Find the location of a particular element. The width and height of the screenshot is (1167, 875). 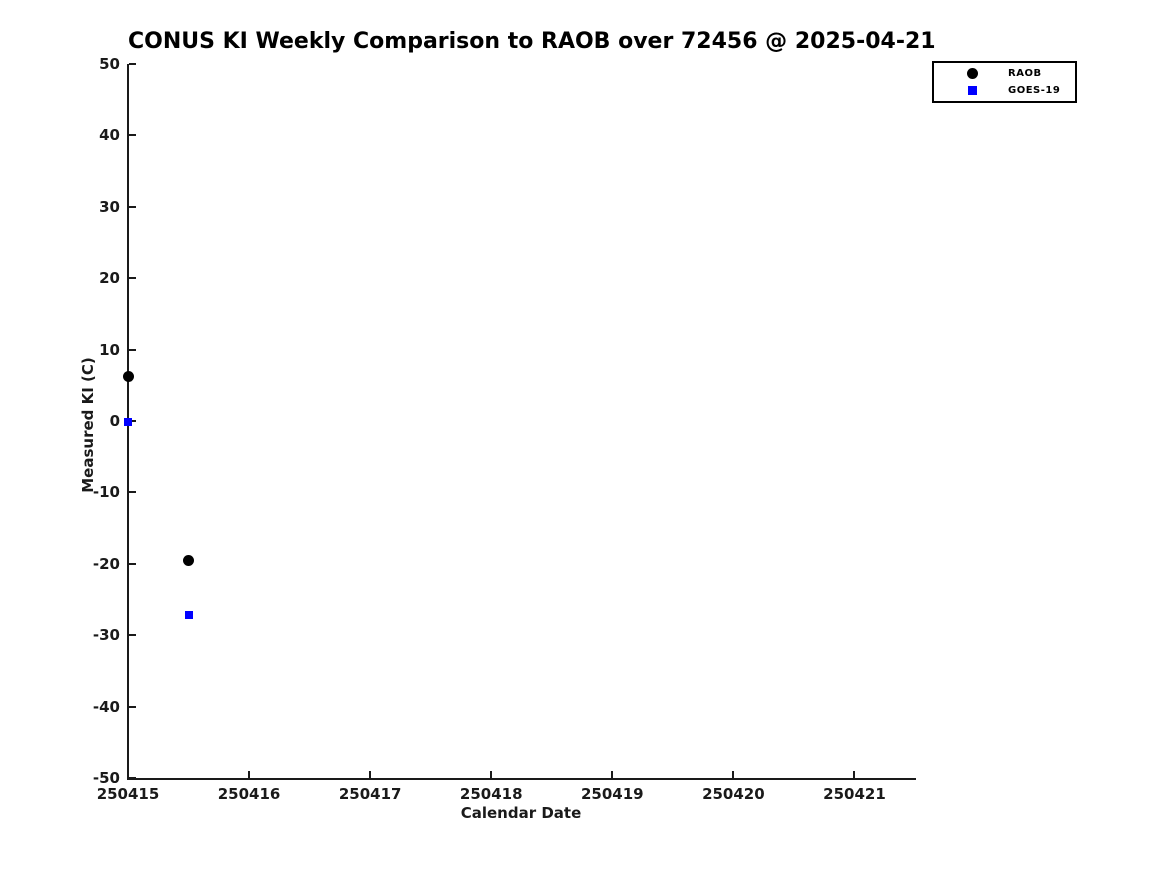

x-tick-label: 250418 is located at coordinates (491, 794).